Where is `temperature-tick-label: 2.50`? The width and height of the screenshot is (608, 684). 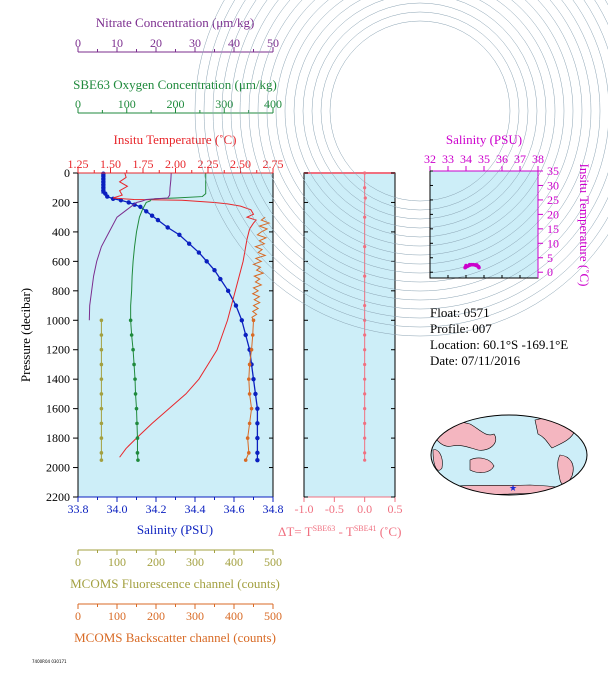 temperature-tick-label: 2.50 is located at coordinates (240, 164).